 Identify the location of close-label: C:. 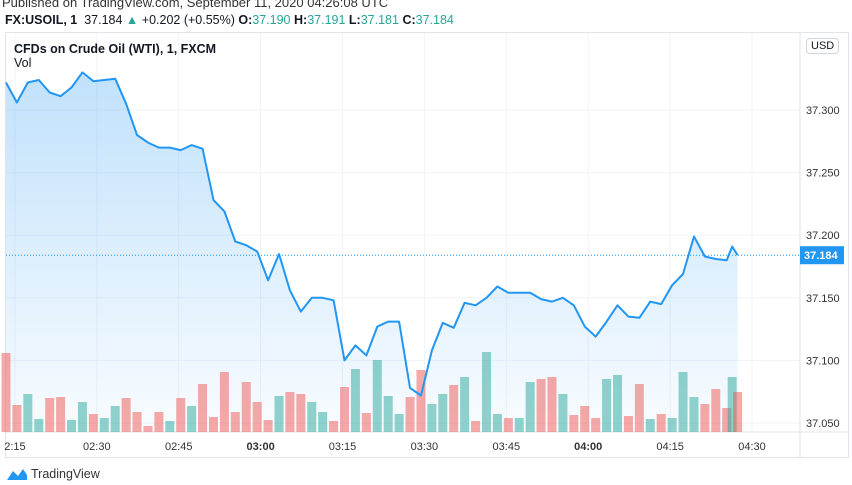
(409, 20).